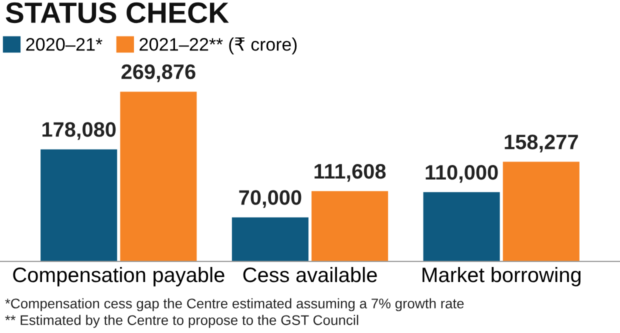 Image resolution: width=620 pixels, height=333 pixels. Describe the element at coordinates (159, 73) in the screenshot. I see `data-label: 269,876` at that location.